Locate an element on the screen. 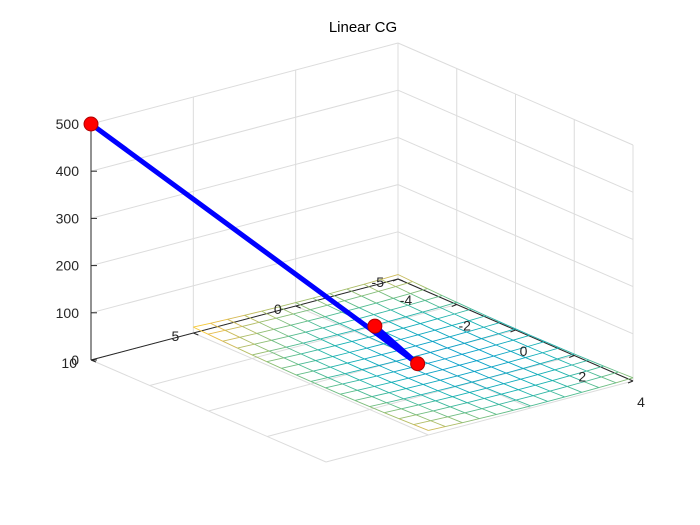 The width and height of the screenshot is (700, 525). chart-title: Linear CG is located at coordinates (363, 27).